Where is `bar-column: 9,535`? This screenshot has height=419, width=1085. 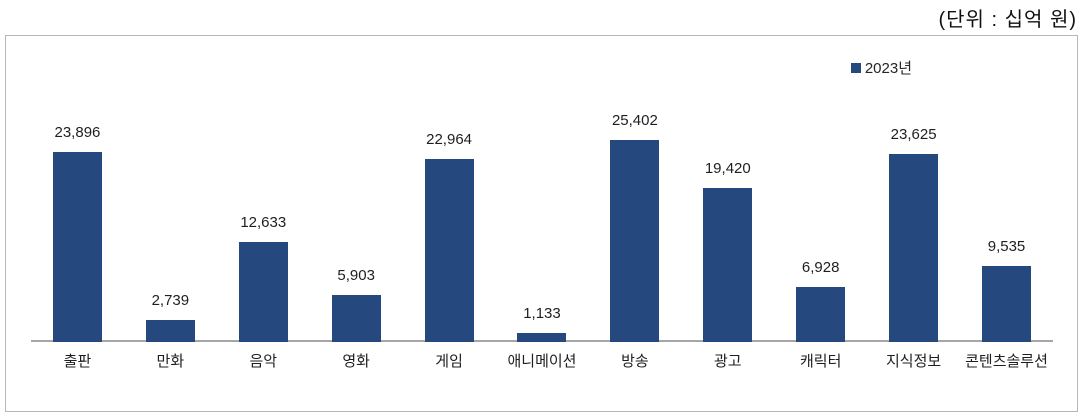 bar-column: 9,535 is located at coordinates (1006, 218).